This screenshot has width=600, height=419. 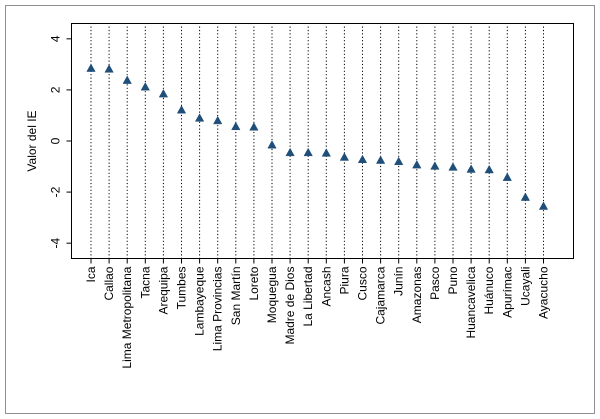 What do you see at coordinates (272, 294) in the screenshot?
I see `x-category-label: Moquegua` at bounding box center [272, 294].